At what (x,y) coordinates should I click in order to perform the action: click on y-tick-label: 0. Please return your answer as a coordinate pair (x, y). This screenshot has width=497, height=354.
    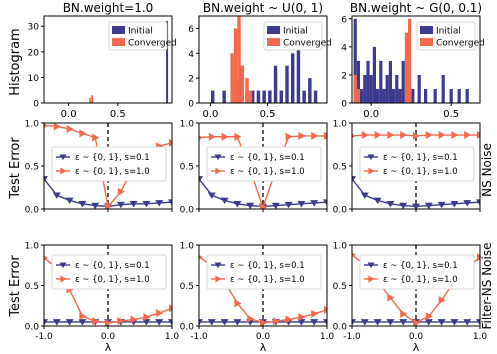
    Looking at the image, I should click on (191, 105).